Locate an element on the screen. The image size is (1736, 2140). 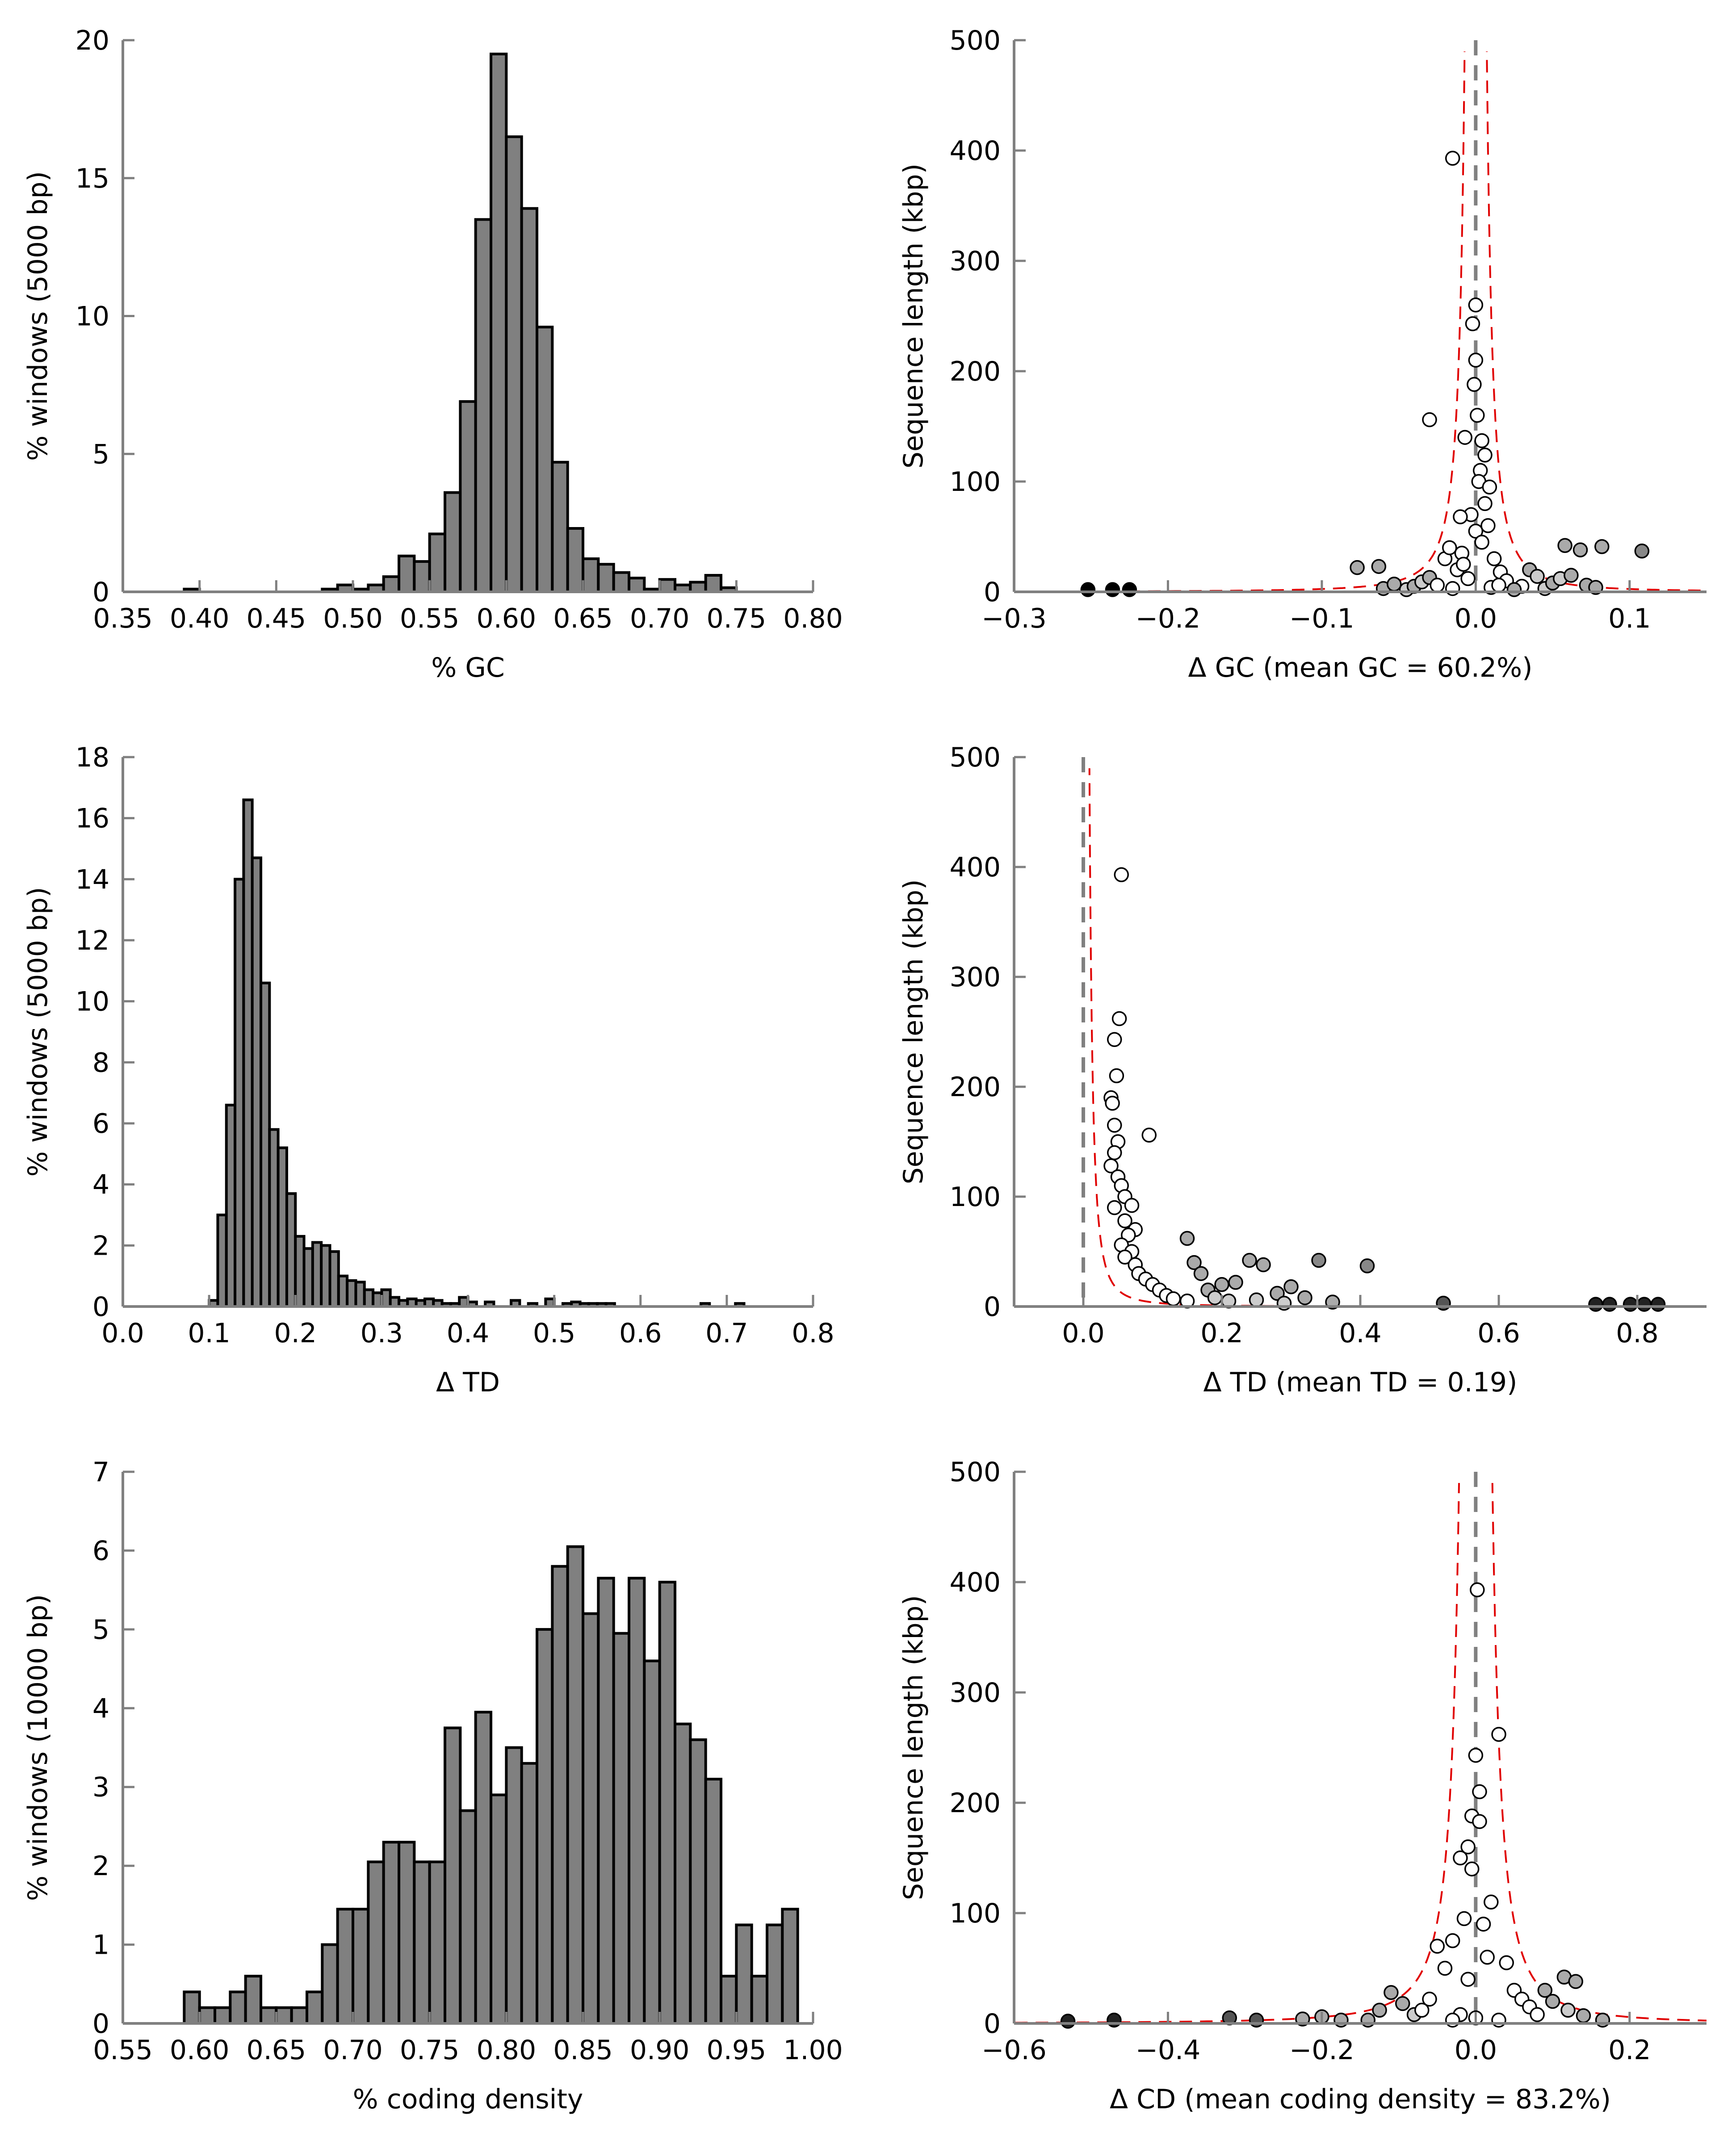
x-tick-label: 0.7 is located at coordinates (726, 1333).